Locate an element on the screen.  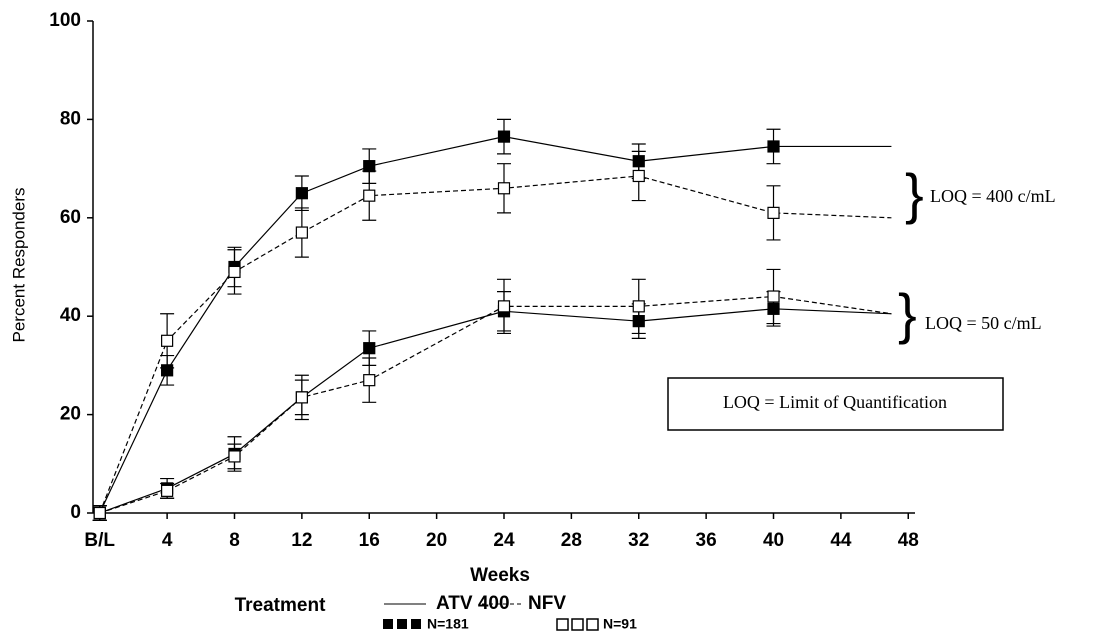
annotation: LOQ = Limit of Quantification is located at coordinates (835, 402).